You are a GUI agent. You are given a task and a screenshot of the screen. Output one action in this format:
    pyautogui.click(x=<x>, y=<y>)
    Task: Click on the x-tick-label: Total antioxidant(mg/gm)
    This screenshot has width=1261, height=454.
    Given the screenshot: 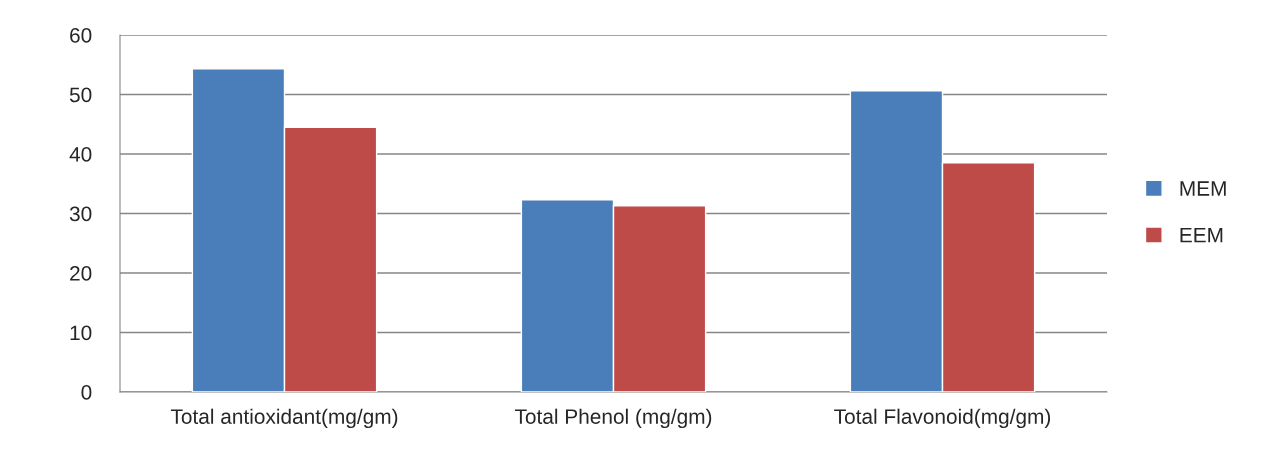 What is the action you would take?
    pyautogui.click(x=284, y=418)
    